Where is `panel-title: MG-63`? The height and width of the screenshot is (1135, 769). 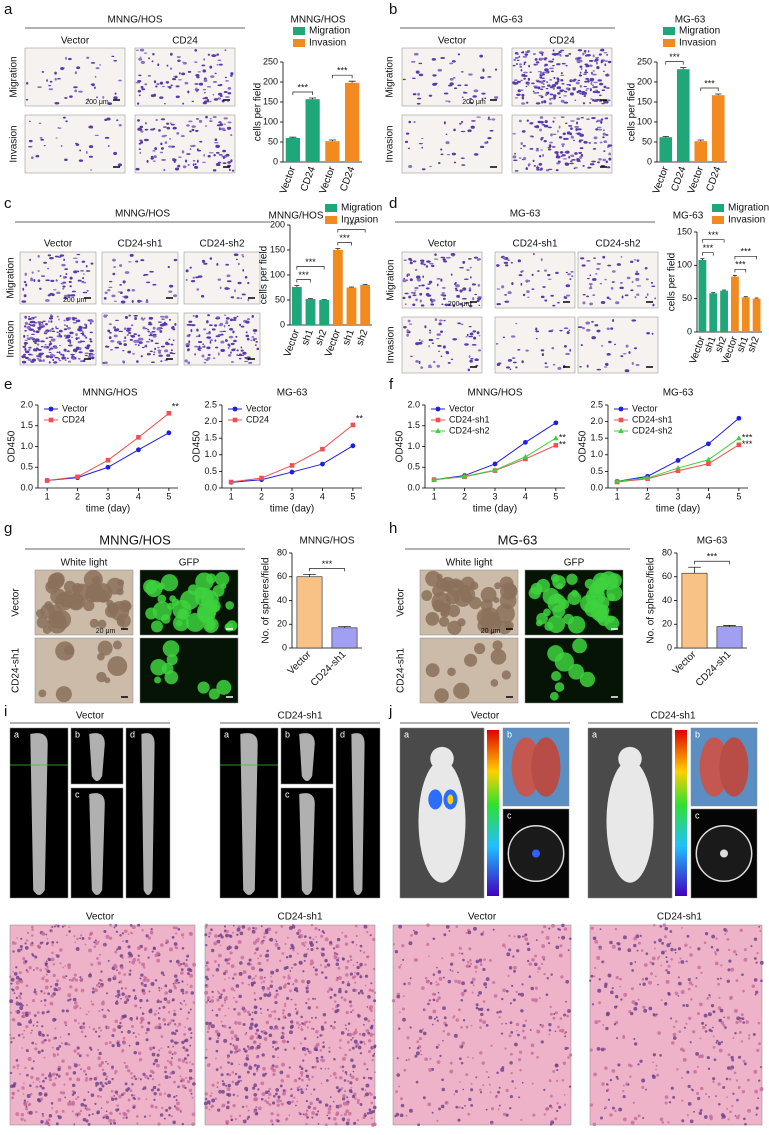 panel-title: MG-63 is located at coordinates (518, 539).